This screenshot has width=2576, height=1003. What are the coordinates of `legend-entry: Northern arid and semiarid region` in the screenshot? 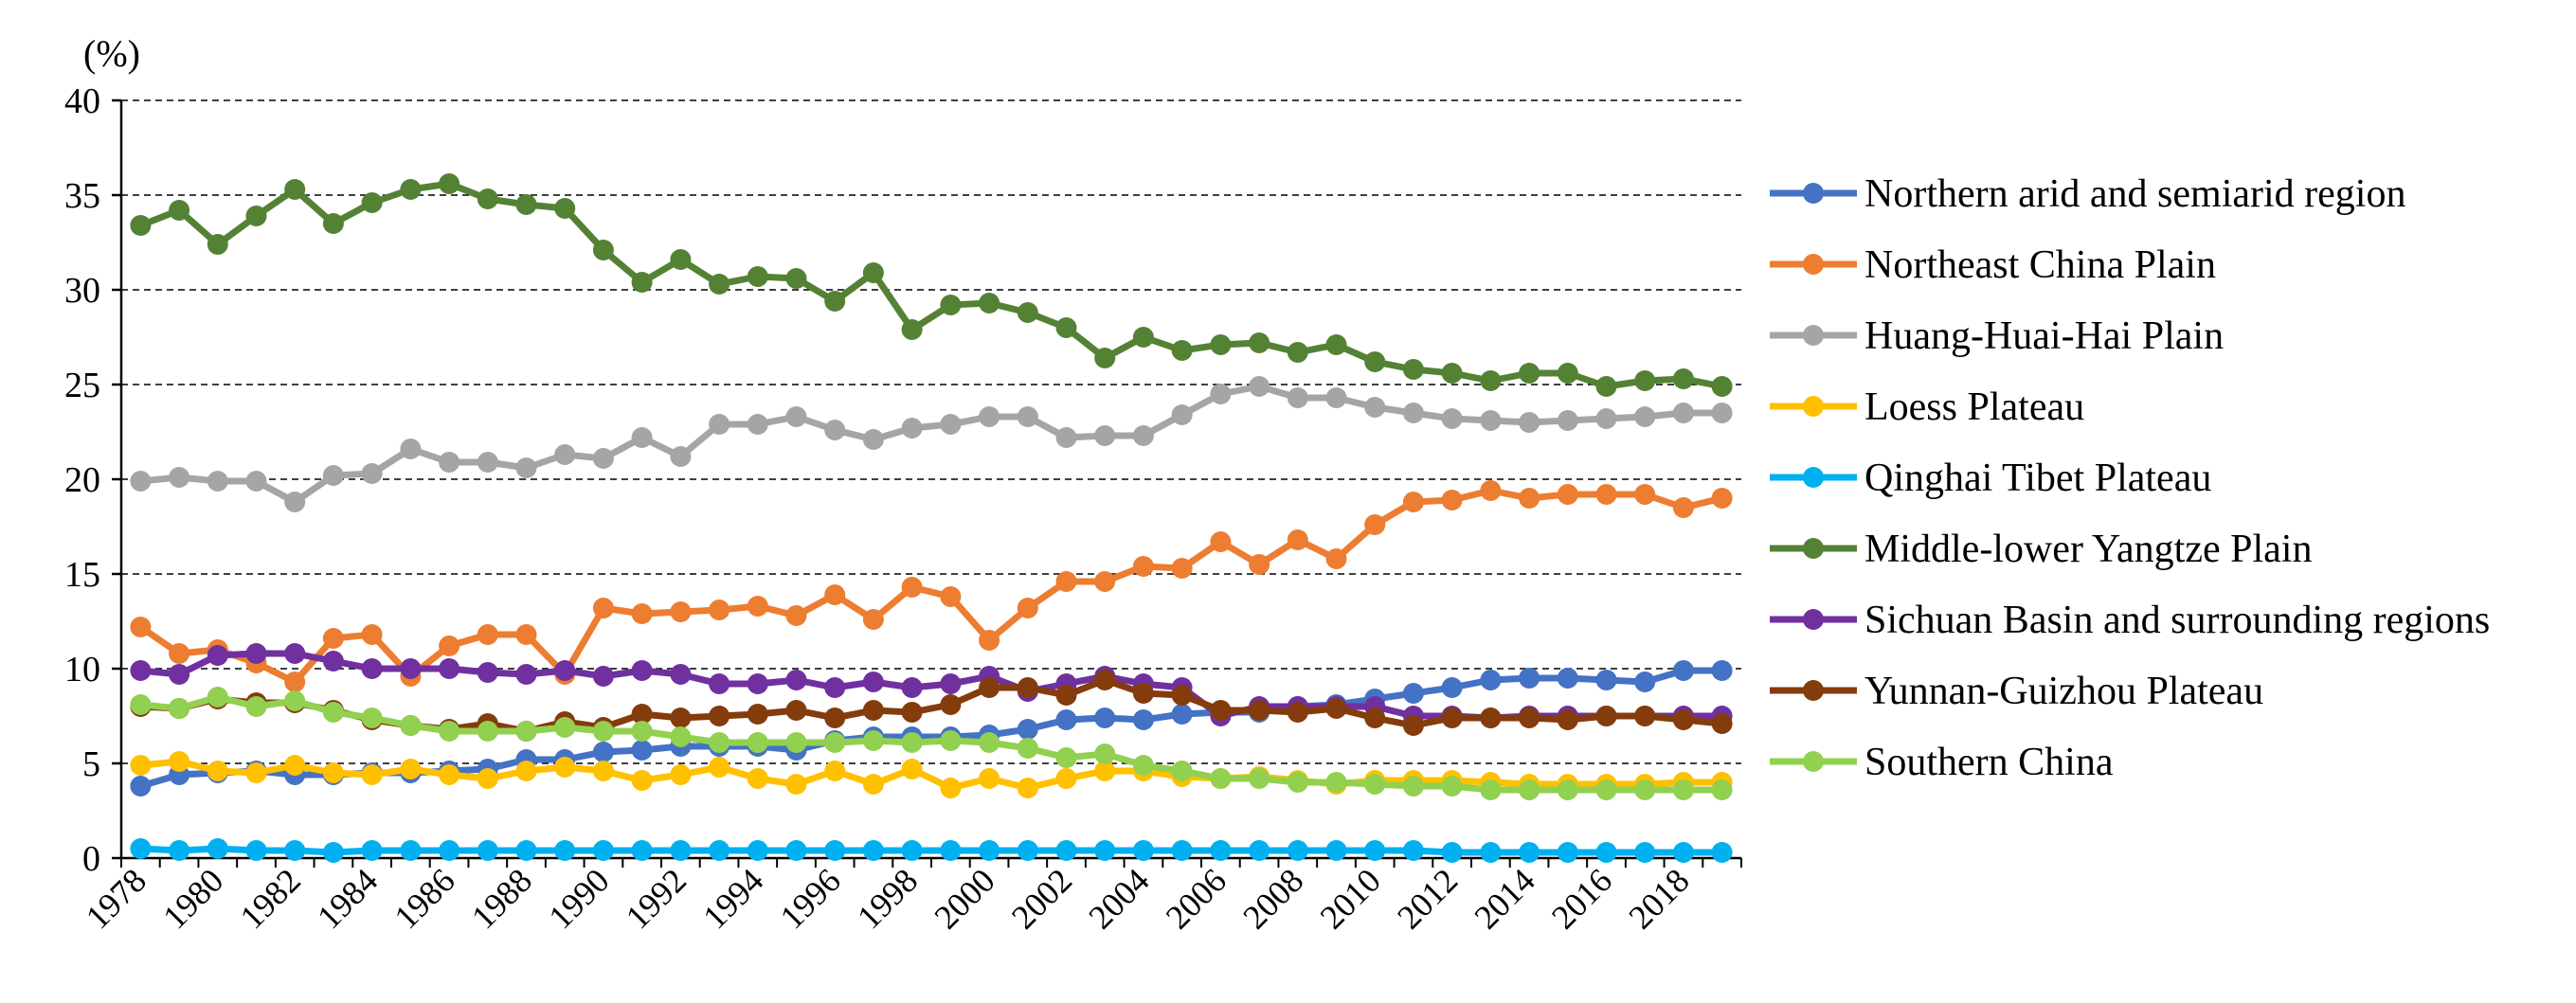 It's located at (2087, 194).